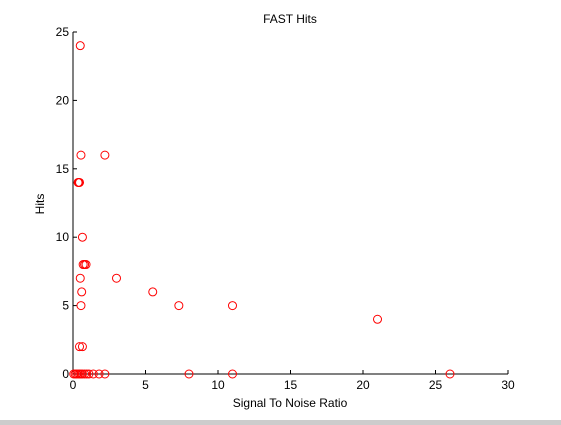 The image size is (561, 425). What do you see at coordinates (218, 385) in the screenshot?
I see `x-tick-label: 10` at bounding box center [218, 385].